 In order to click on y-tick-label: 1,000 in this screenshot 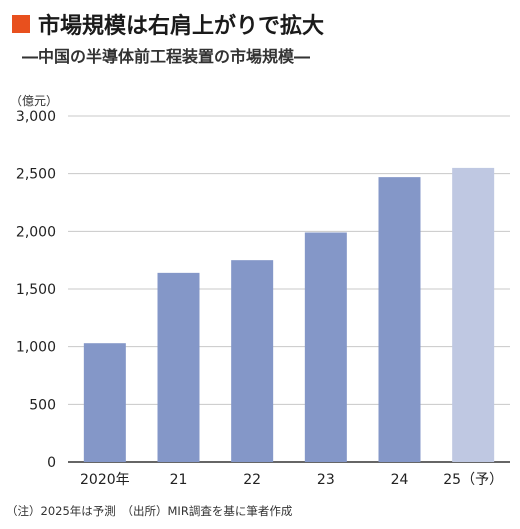, I will do `click(36, 348)`.